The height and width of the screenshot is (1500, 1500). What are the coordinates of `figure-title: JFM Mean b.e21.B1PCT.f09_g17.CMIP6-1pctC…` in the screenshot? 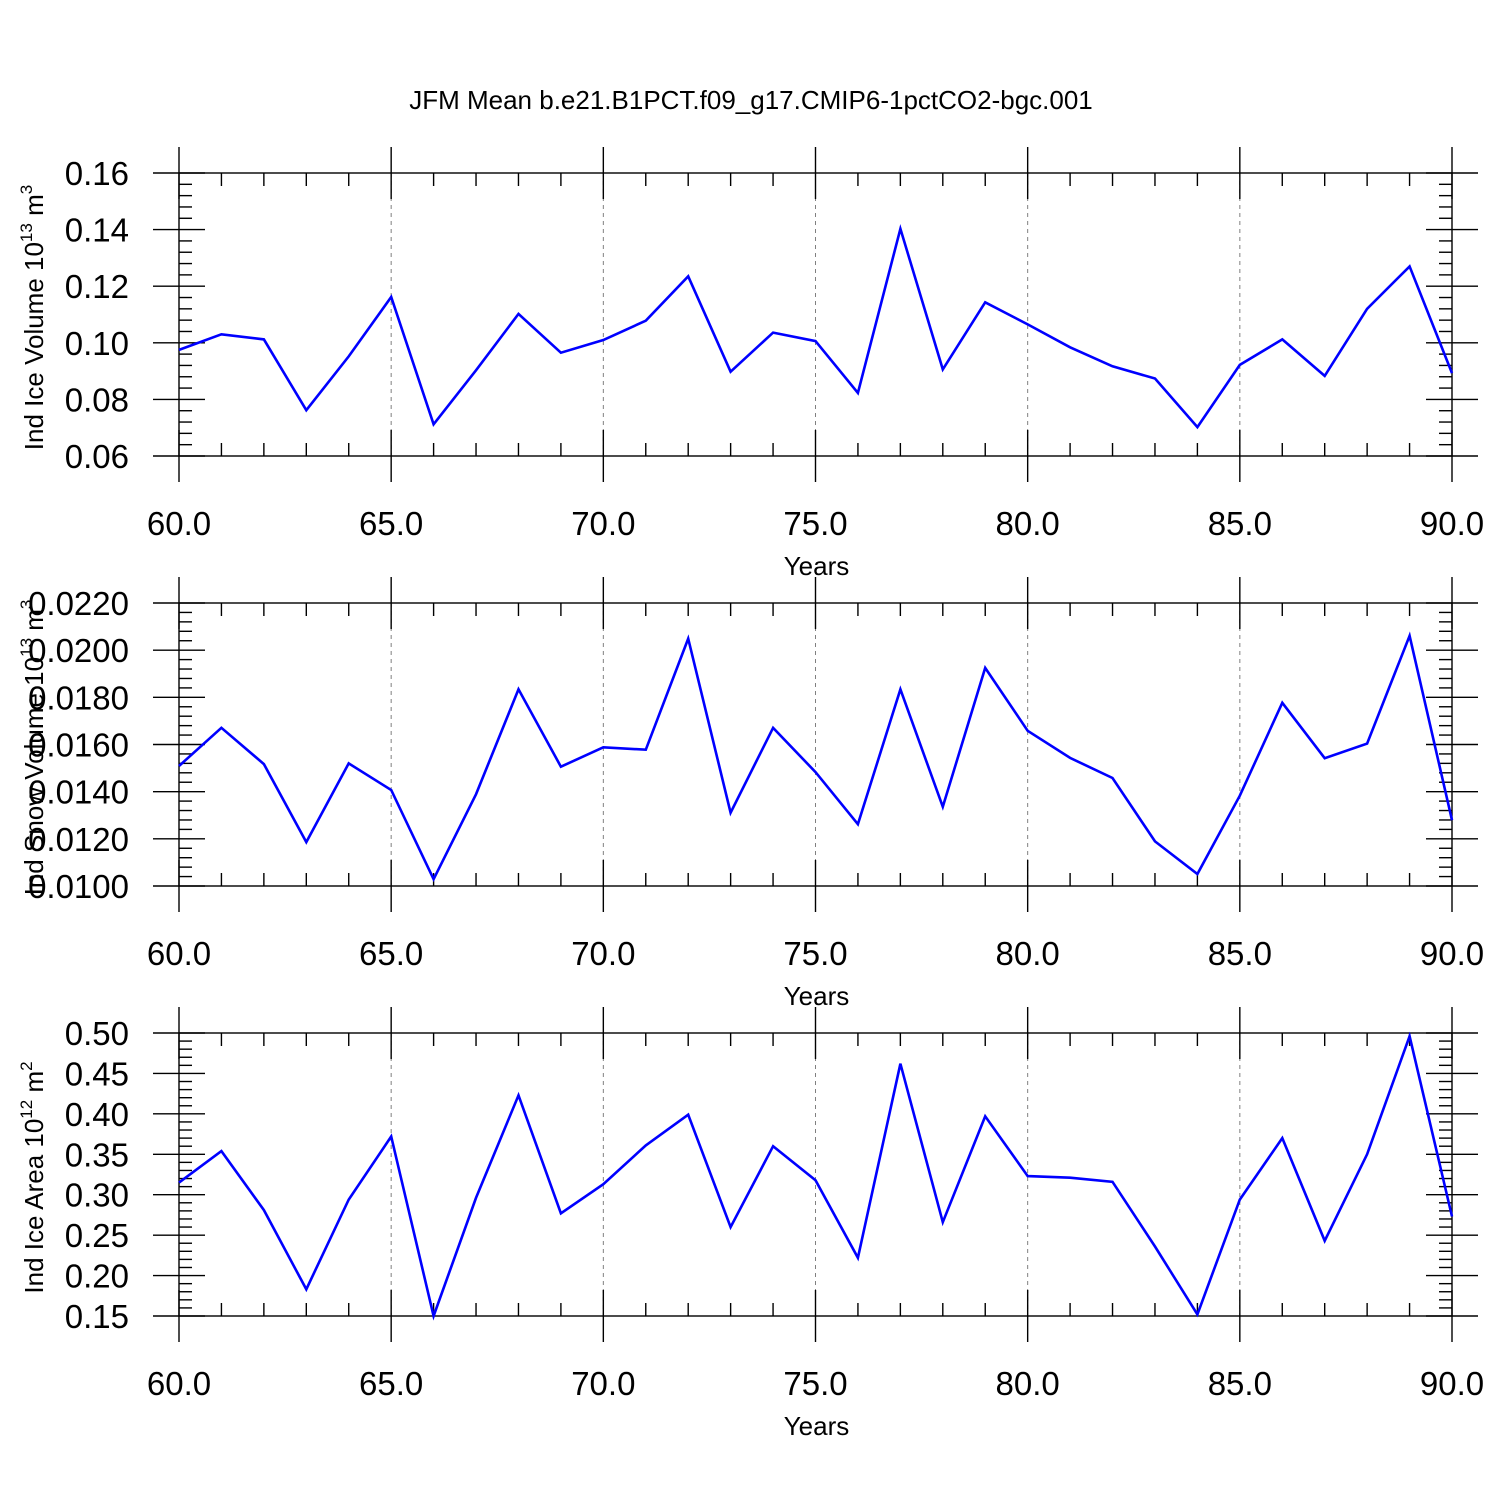 It's located at (751, 100).